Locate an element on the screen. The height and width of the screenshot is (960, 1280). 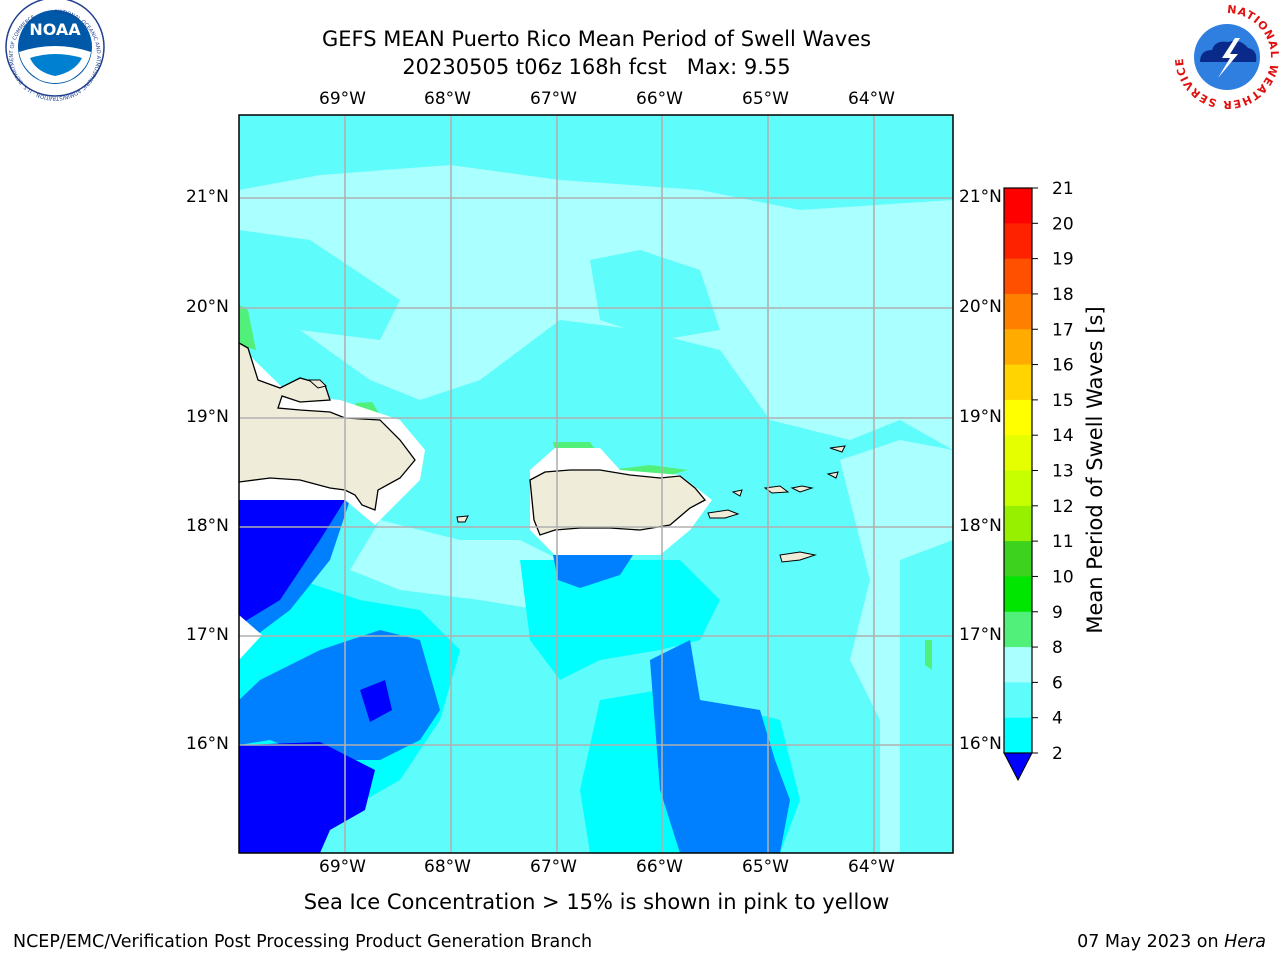
colorbar-tick-label: 9 is located at coordinates (1057, 613).